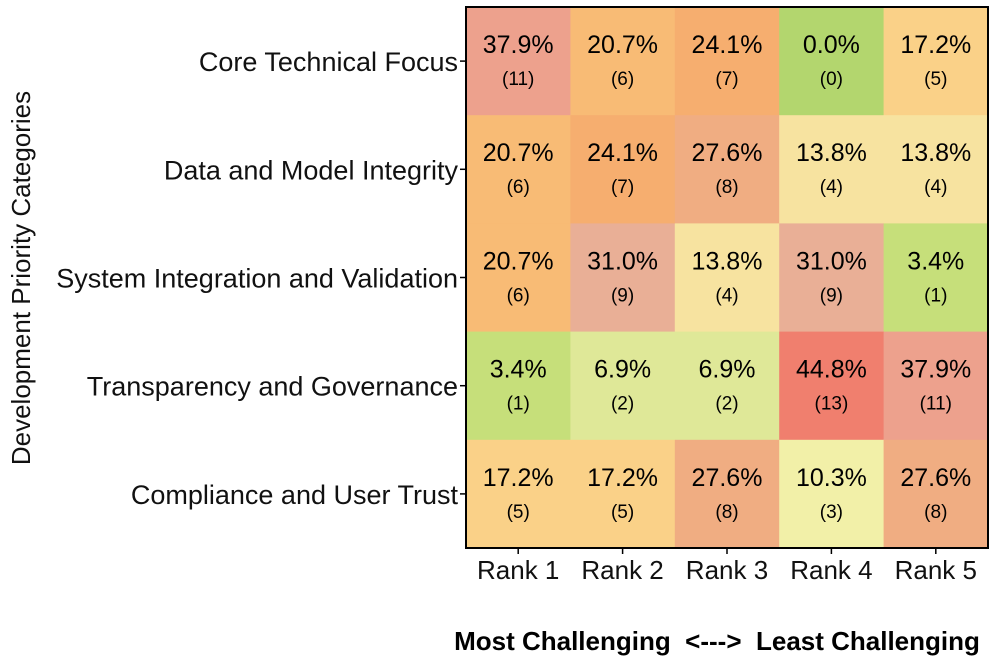 This screenshot has width=997, height=670. What do you see at coordinates (21, 278) in the screenshot?
I see `y-axis-title: Development Priority Categories` at bounding box center [21, 278].